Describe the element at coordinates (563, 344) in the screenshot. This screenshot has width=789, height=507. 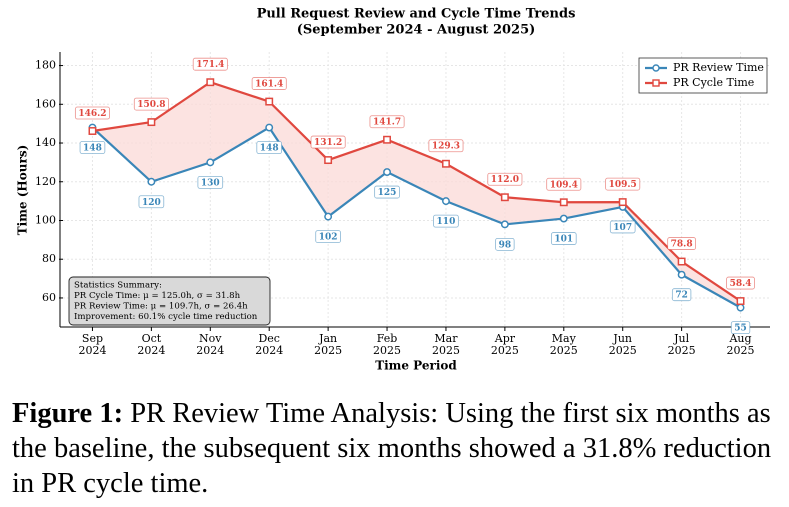
I see `x-tick-label: May 2025` at that location.